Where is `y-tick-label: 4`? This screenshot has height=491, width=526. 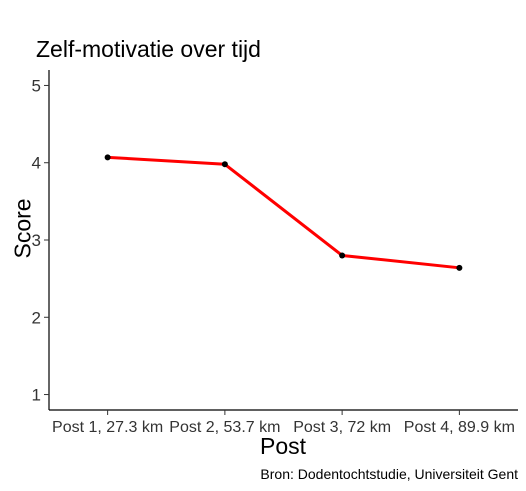
y-tick-label: 4 is located at coordinates (36, 163).